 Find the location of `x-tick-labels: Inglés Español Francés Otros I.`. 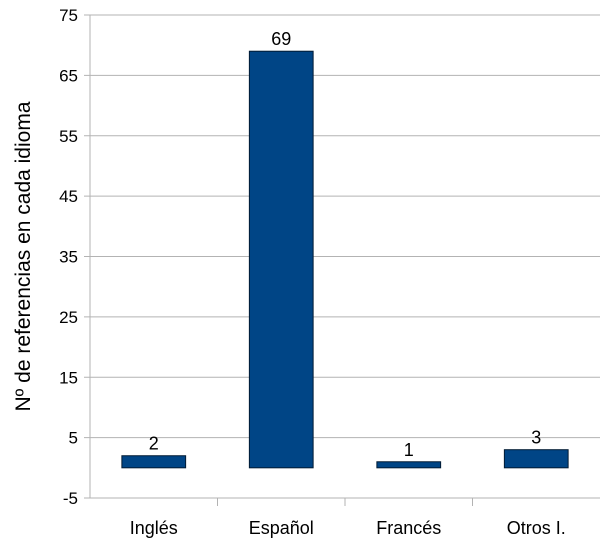

x-tick-labels: Inglés Español Francés Otros I. is located at coordinates (348, 528).